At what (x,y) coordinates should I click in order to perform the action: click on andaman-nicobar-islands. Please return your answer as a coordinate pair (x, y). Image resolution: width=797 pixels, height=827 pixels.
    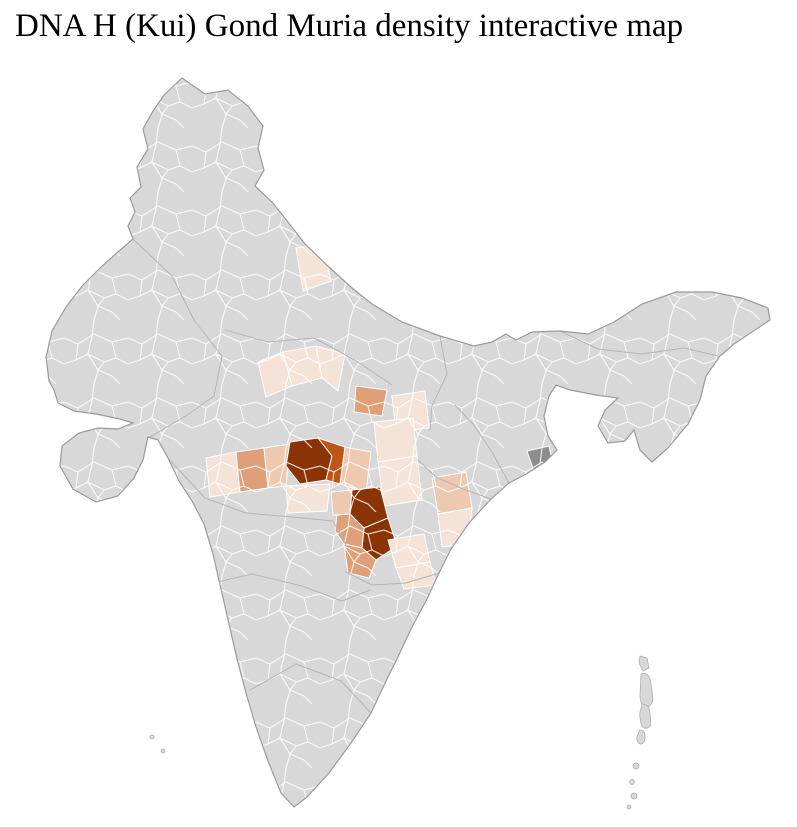
    Looking at the image, I should click on (640, 732).